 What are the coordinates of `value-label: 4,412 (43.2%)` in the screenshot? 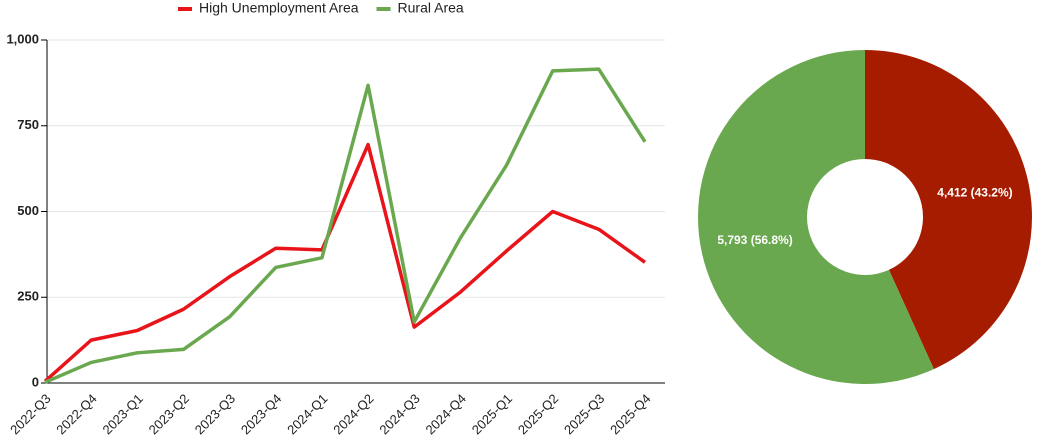 It's located at (974, 192).